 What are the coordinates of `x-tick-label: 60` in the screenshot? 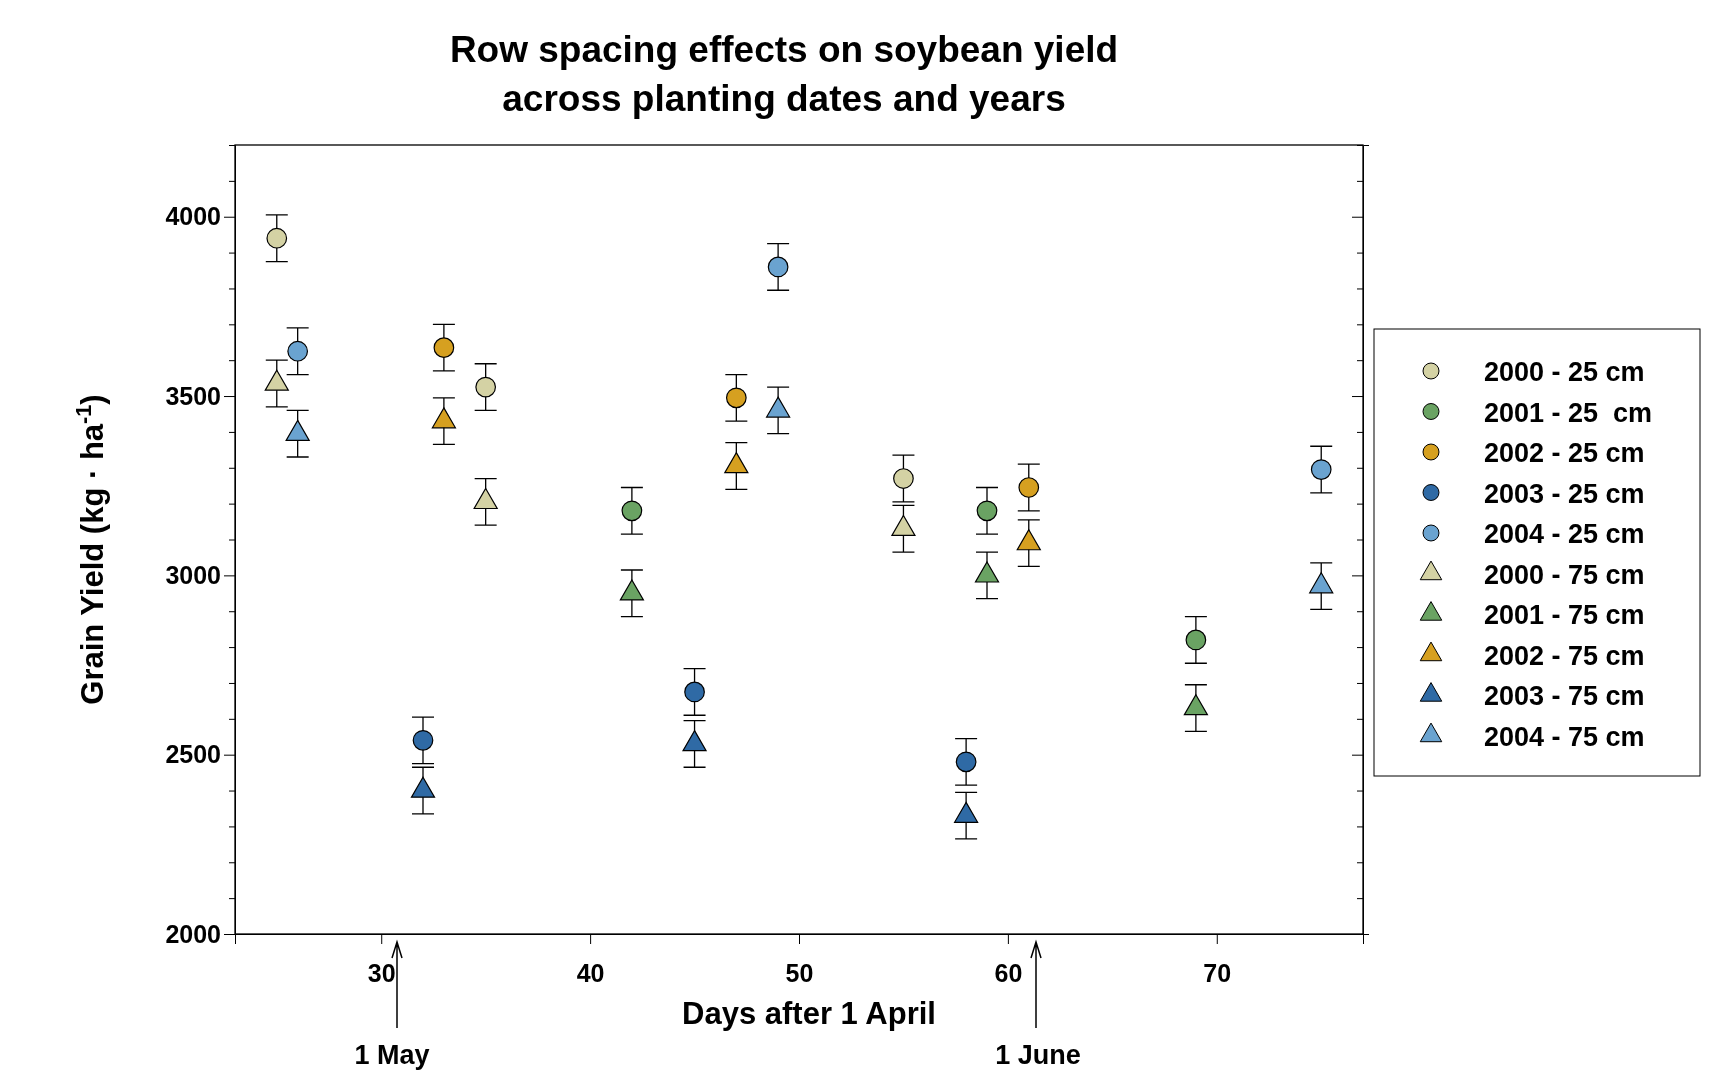 It's located at (1008, 972).